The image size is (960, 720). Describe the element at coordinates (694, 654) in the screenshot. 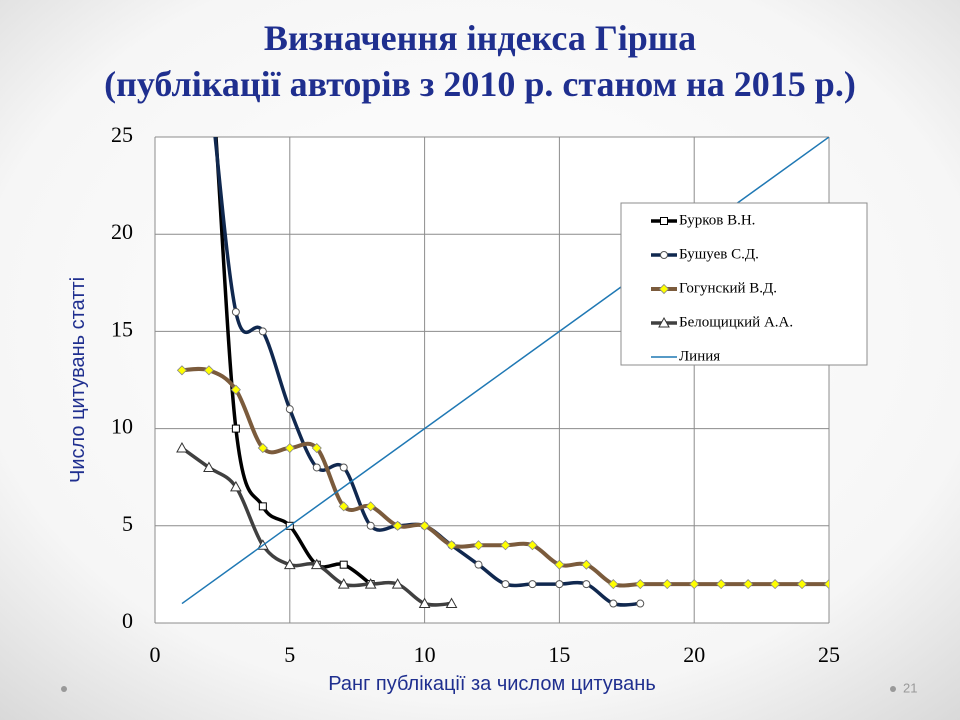

I see `x-tick-label: 20` at that location.